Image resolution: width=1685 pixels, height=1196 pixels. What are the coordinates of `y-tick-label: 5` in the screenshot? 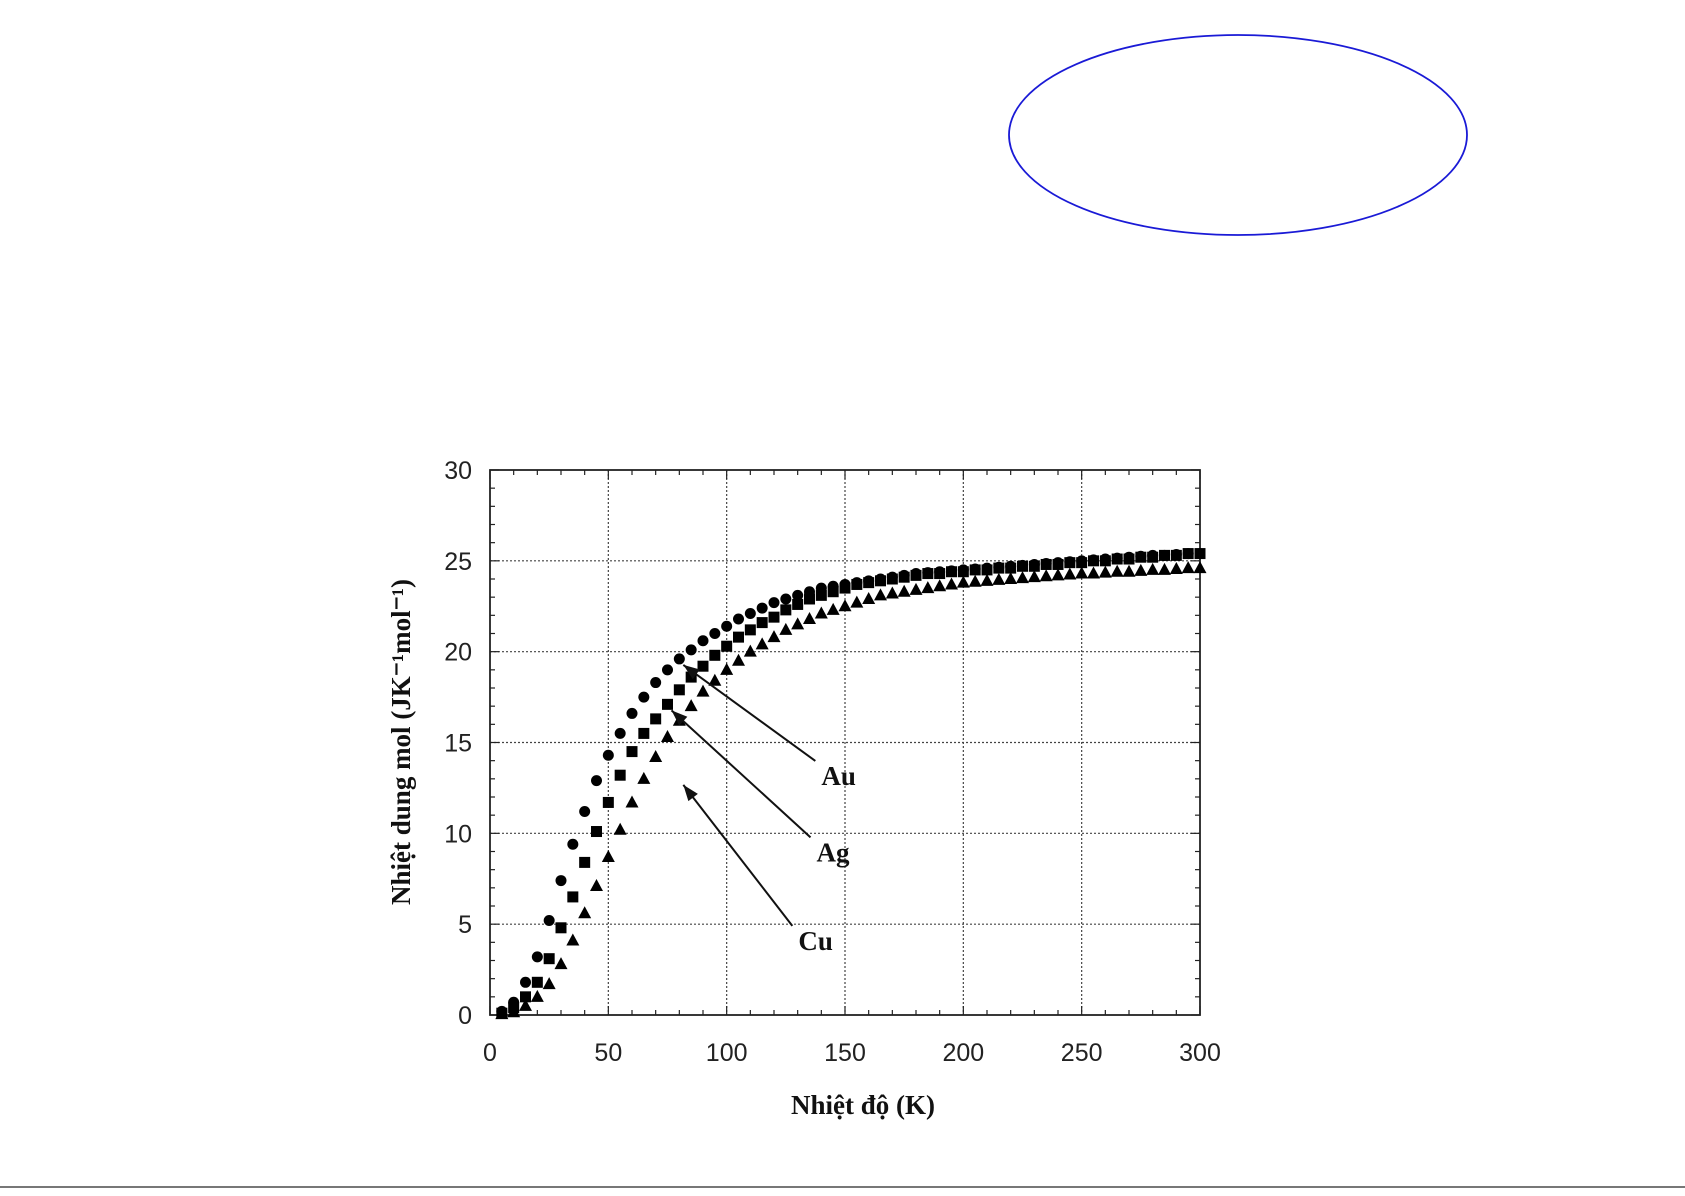 It's located at (465, 925).